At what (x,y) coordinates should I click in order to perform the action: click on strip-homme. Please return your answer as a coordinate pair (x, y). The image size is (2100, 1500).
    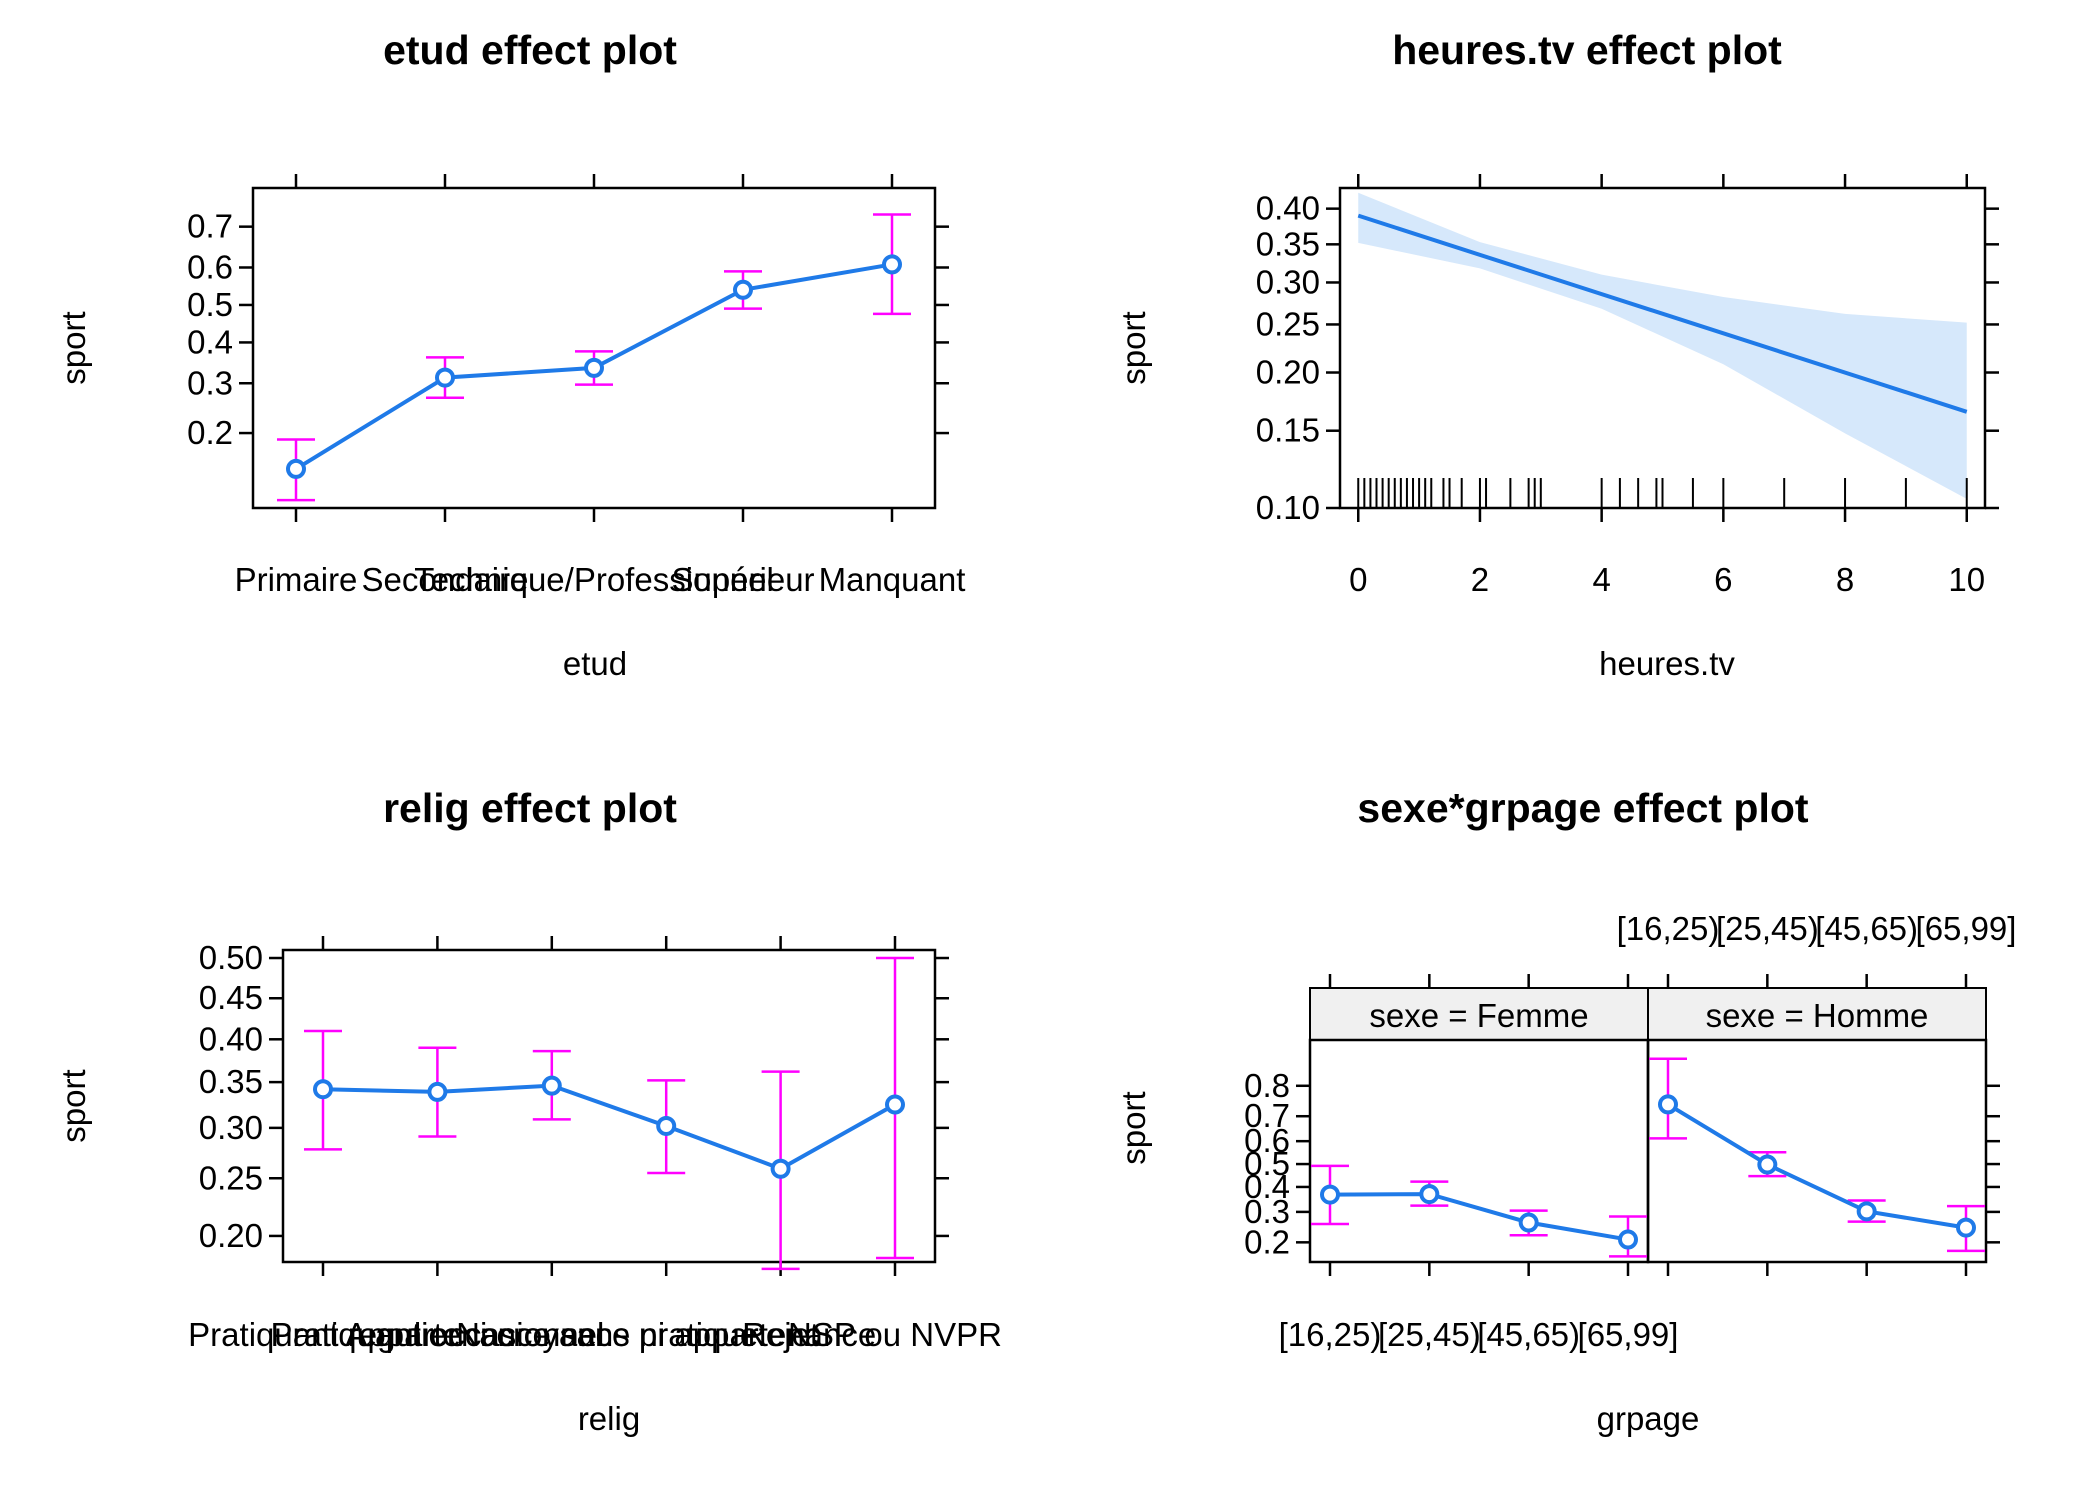
    Looking at the image, I should click on (1817, 1014).